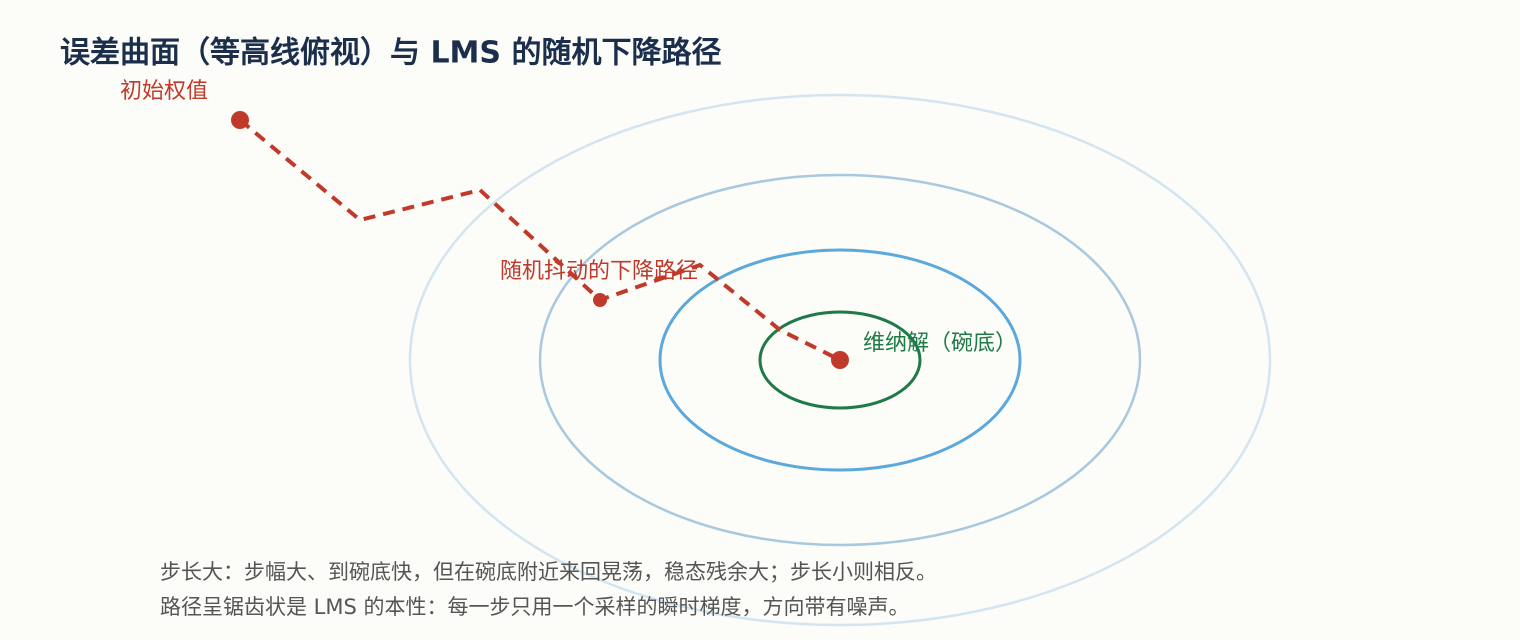  I want to click on note: 路径呈锯齿状是 LMS 的本性：每一步只用一个采样的瞬时梯度，方向带有噪声。, so click(535, 607).